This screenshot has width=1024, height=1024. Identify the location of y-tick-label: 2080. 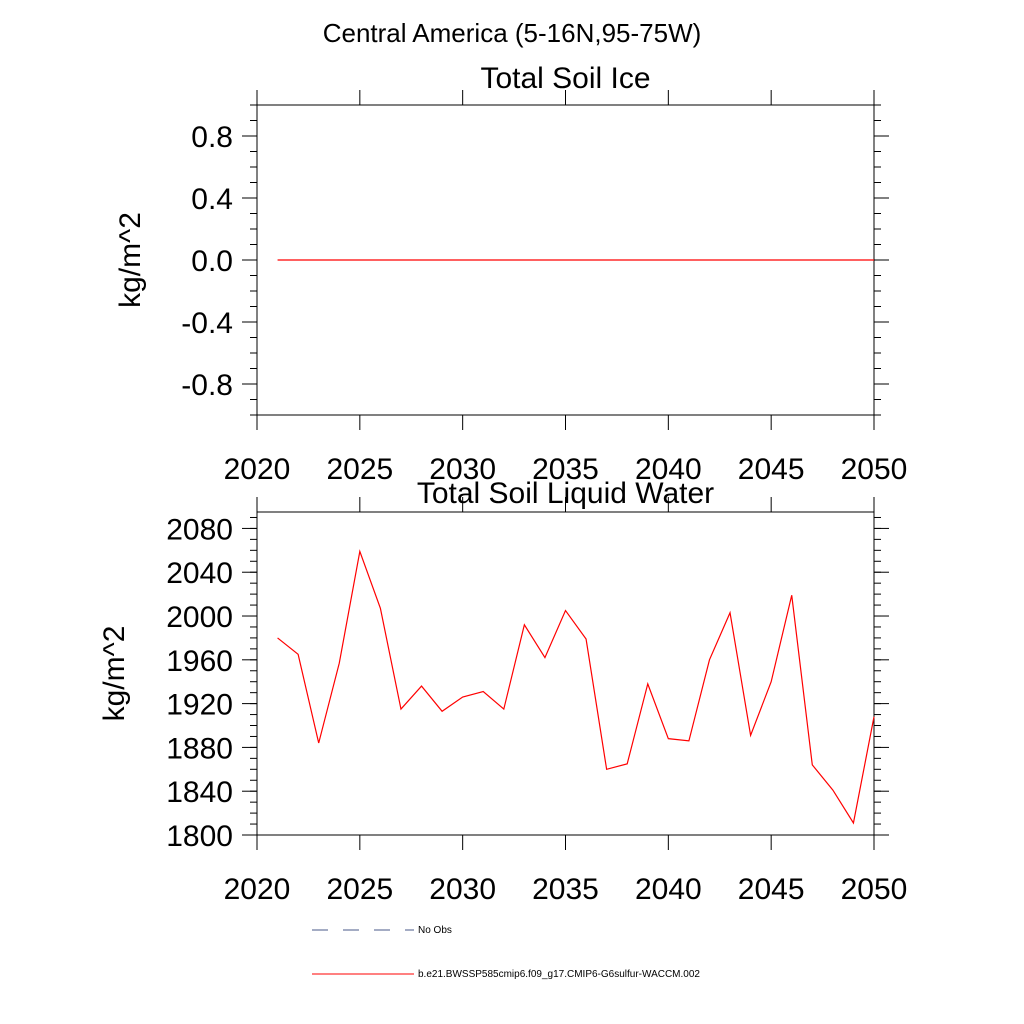
(199, 529).